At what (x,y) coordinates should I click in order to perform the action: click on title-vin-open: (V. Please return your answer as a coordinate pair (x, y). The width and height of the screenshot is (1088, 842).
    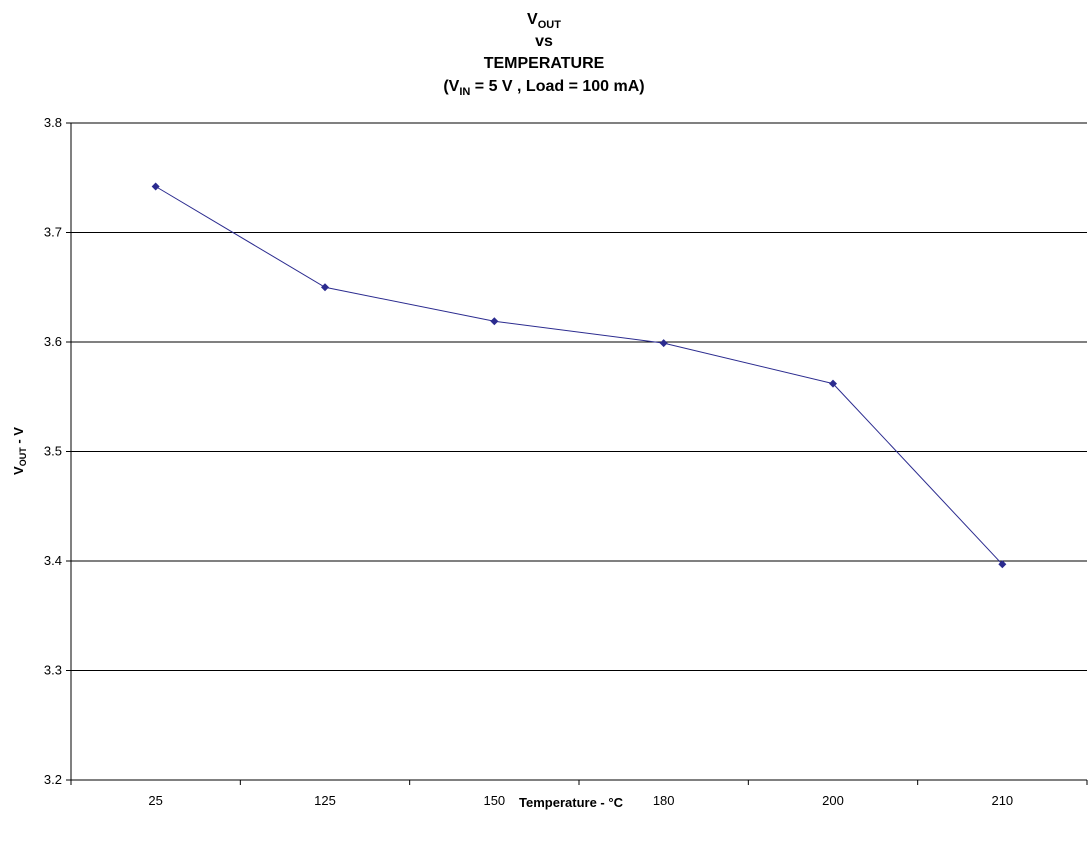
    Looking at the image, I should click on (451, 86).